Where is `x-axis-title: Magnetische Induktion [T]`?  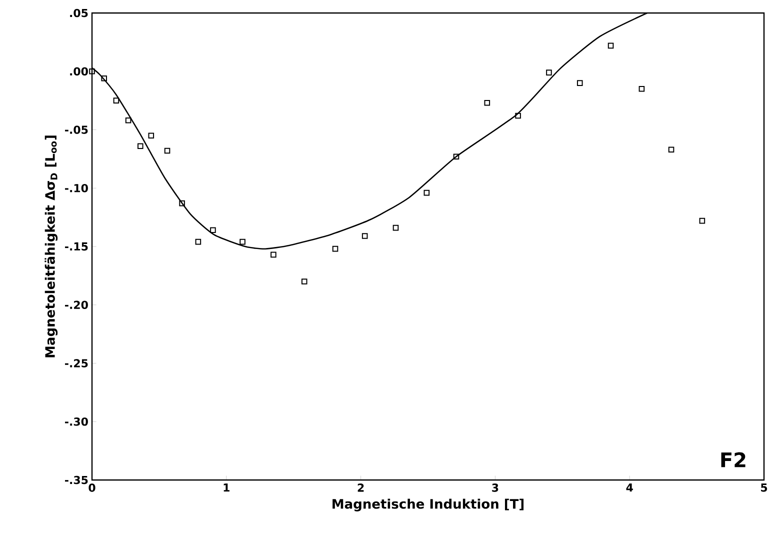
x-axis-title: Magnetische Induktion [T] is located at coordinates (428, 505).